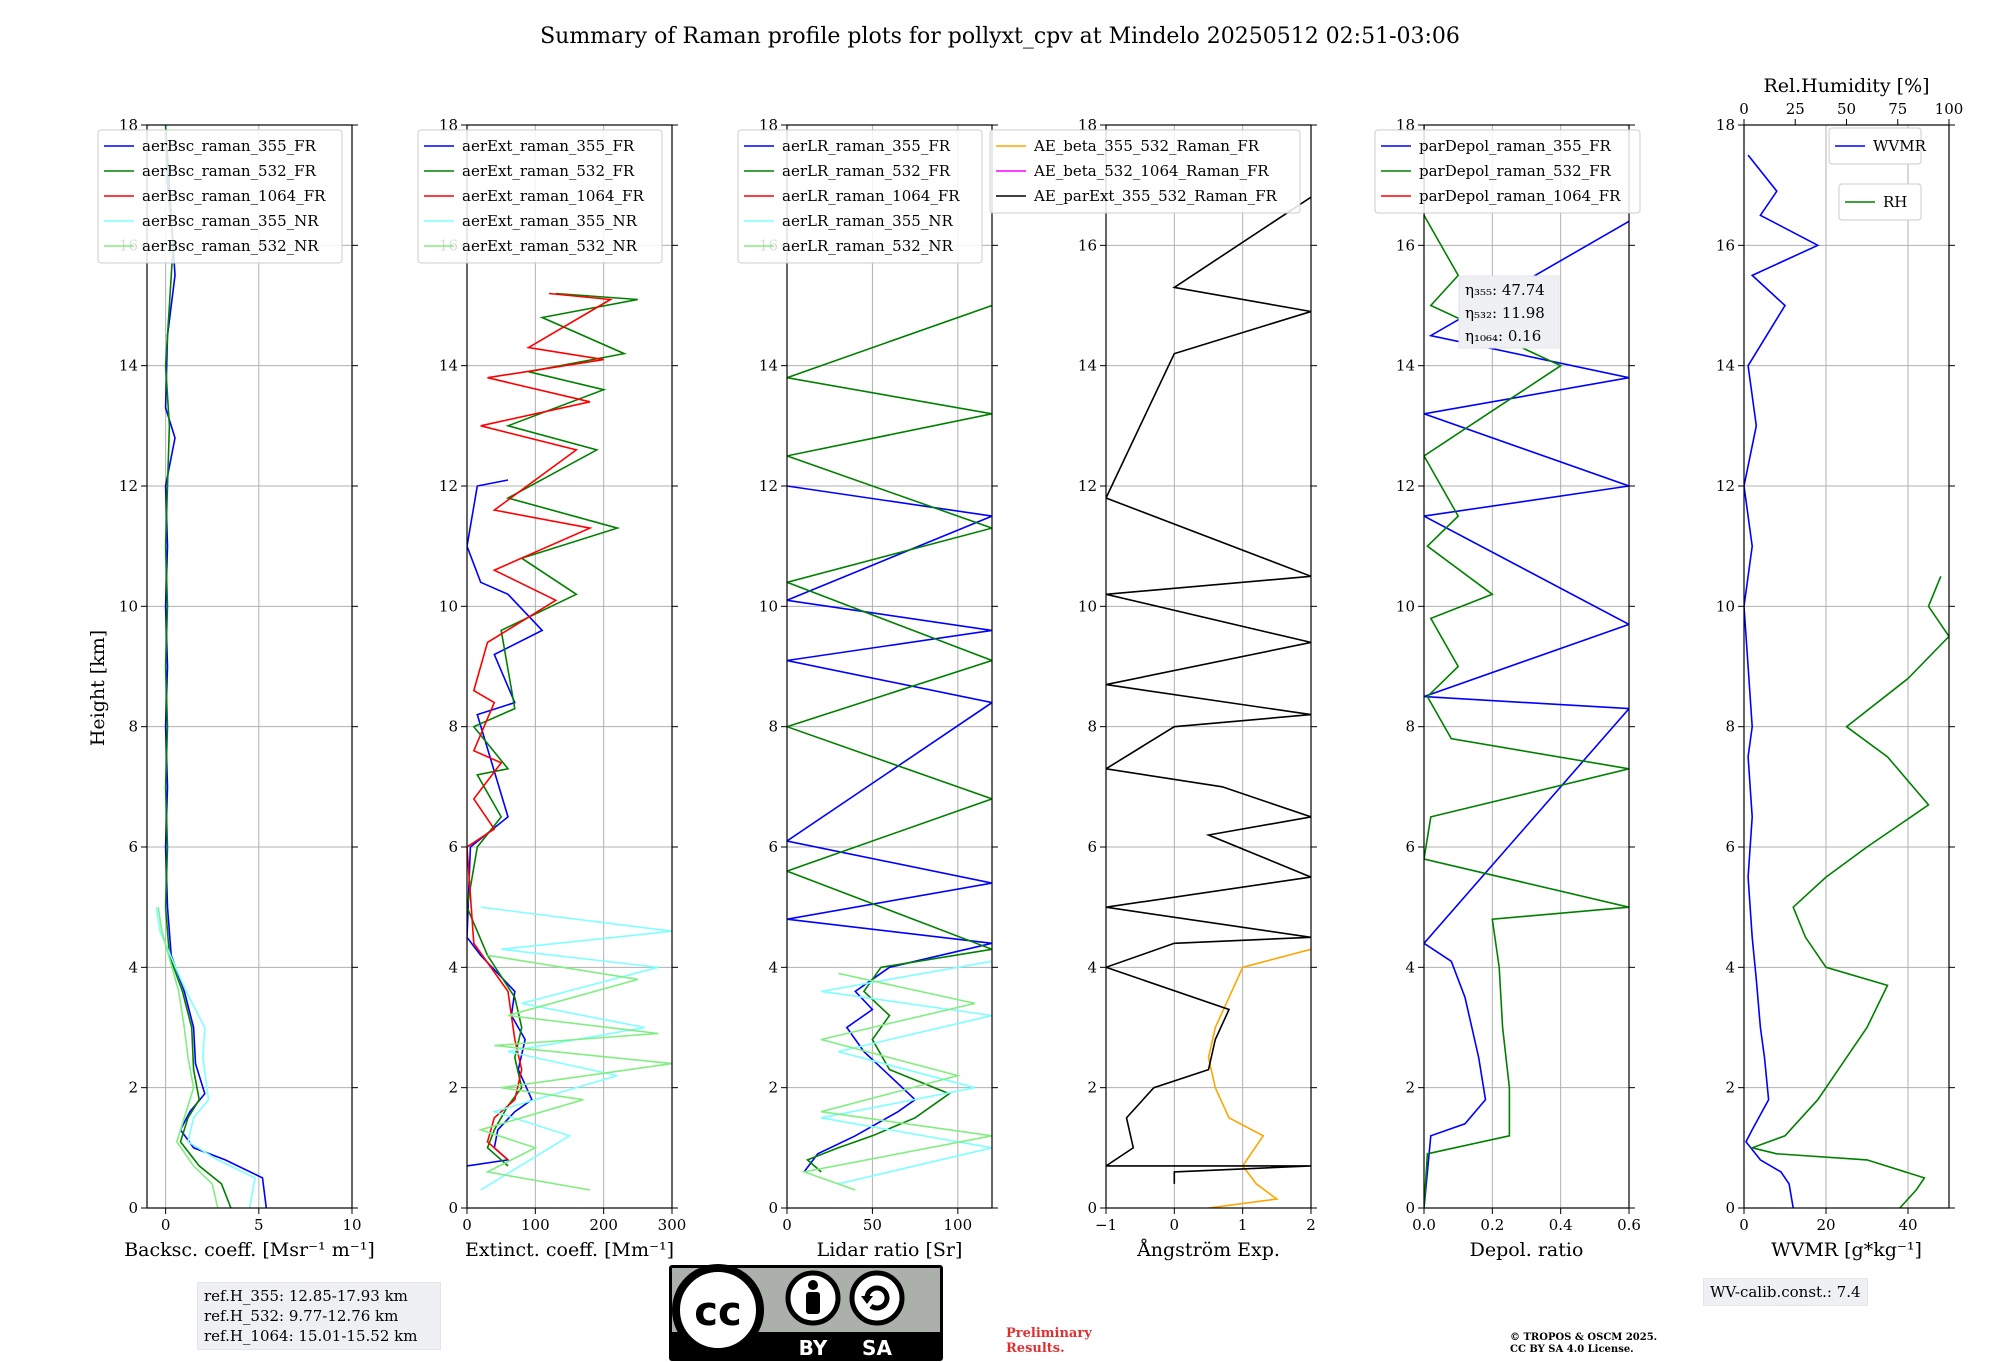 The width and height of the screenshot is (2000, 1362). What do you see at coordinates (872, 1225) in the screenshot?
I see `x-tick-label: 50` at bounding box center [872, 1225].